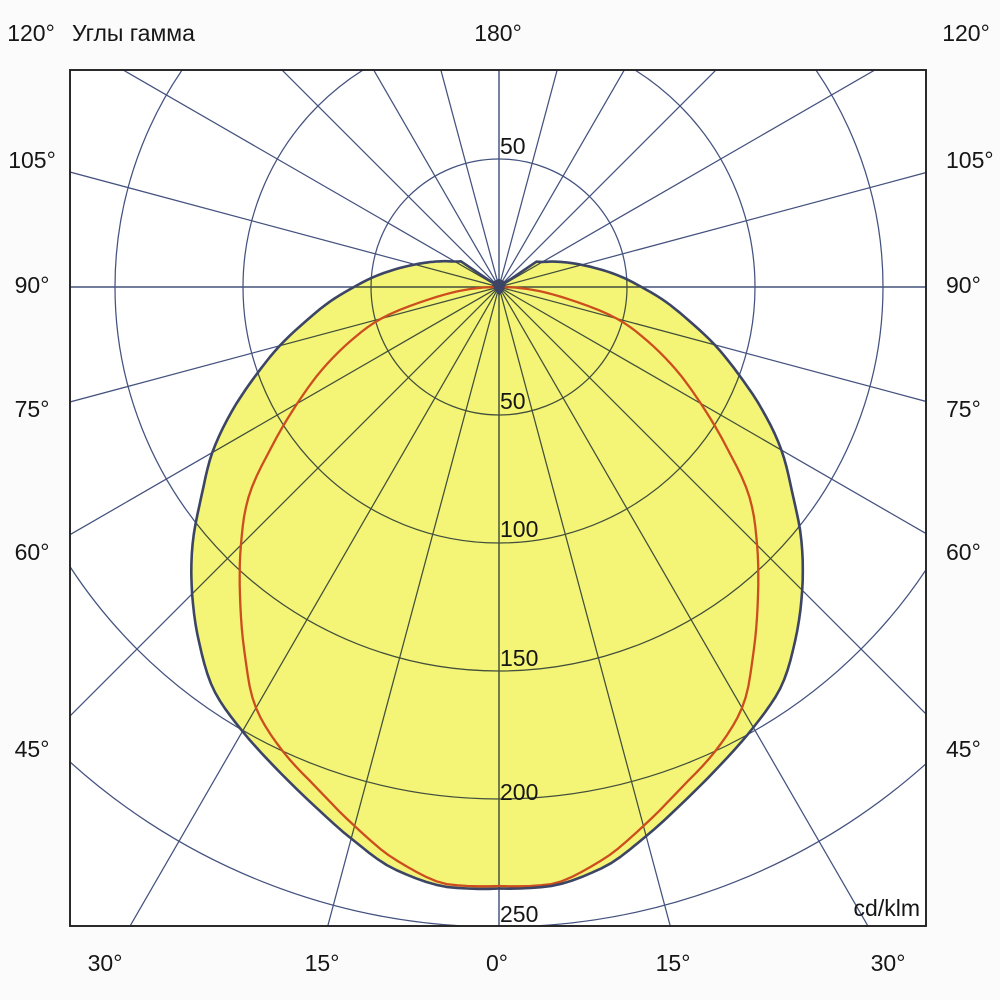 The width and height of the screenshot is (1000, 1000). What do you see at coordinates (498, 33) in the screenshot?
I see `svg-text: 180°` at bounding box center [498, 33].